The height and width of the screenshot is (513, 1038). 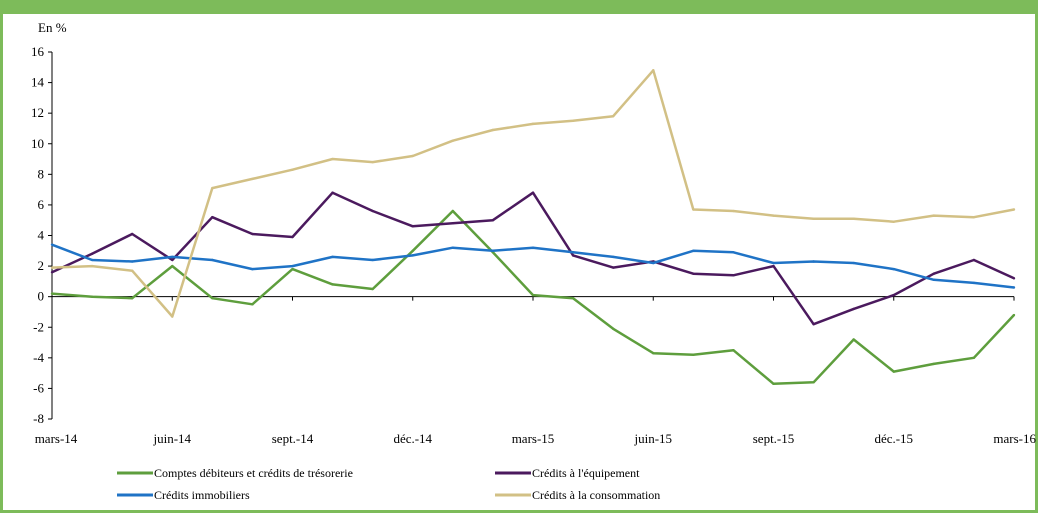 I want to click on y-tick-label: 6, so click(x=41, y=204).